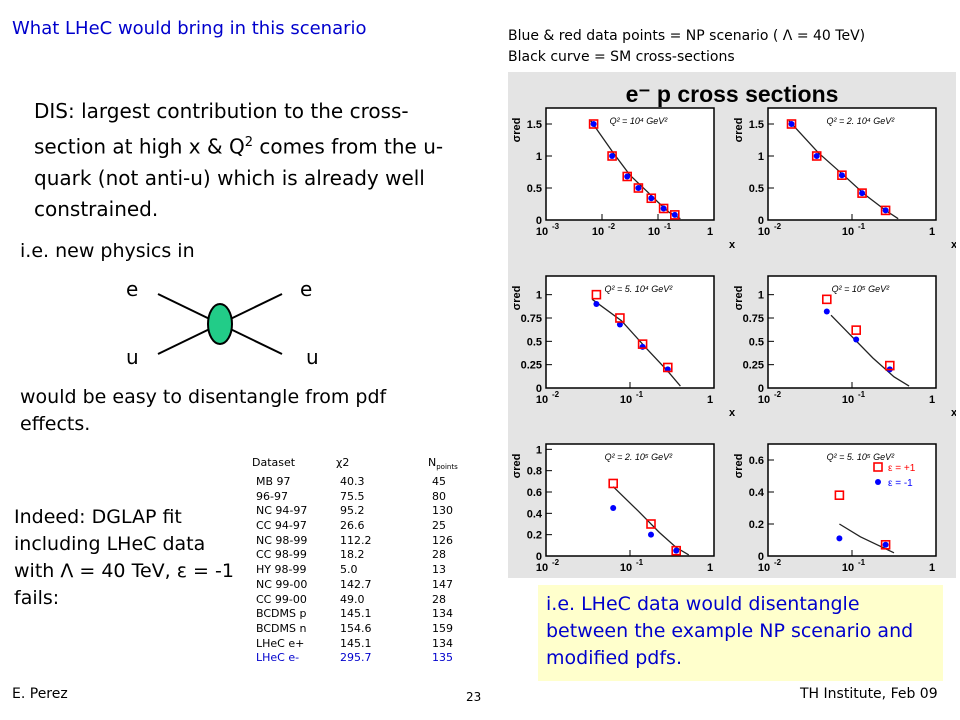 The image size is (960, 720). Describe the element at coordinates (861, 457) in the screenshot. I see `q2-label: Q² = 5. 10⁵ GeV²` at that location.